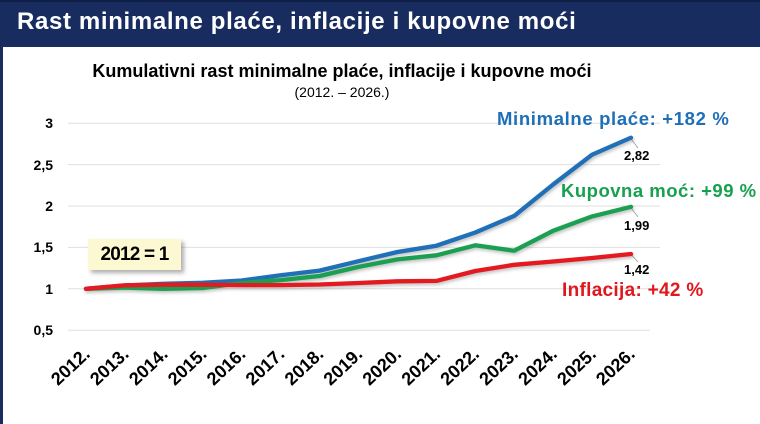 This screenshot has height=424, width=760. What do you see at coordinates (615, 366) in the screenshot?
I see `svg-text: 2026.` at bounding box center [615, 366].